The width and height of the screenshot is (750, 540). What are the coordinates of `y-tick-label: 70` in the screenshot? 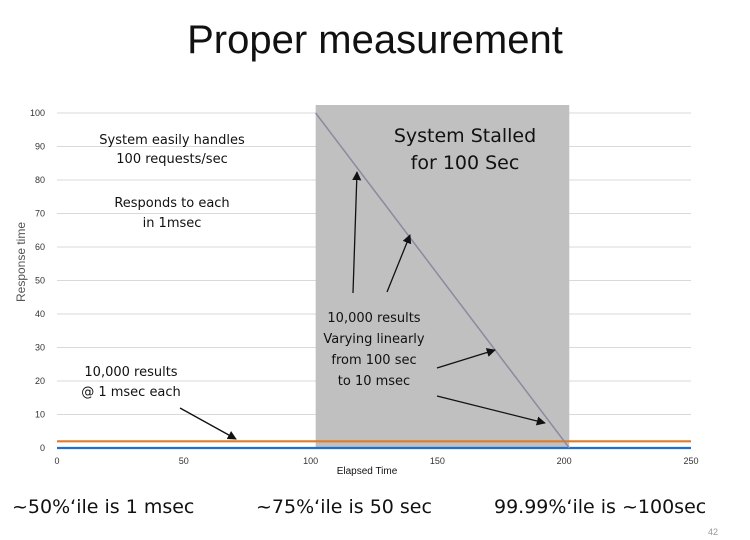 It's located at (40, 214).